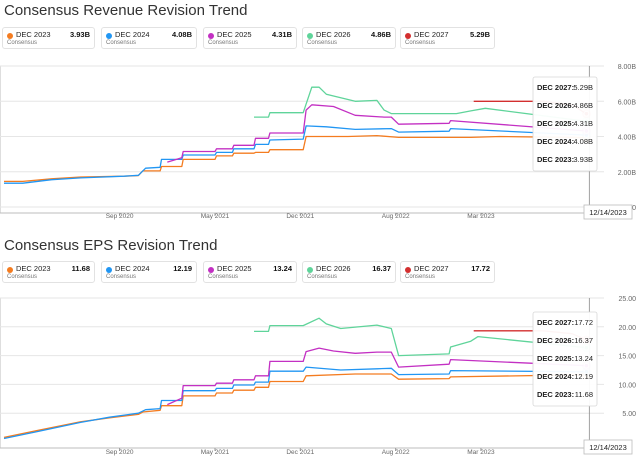 The height and width of the screenshot is (461, 640). What do you see at coordinates (627, 173) in the screenshot?
I see `y-tick-label: 2.00B` at bounding box center [627, 173].